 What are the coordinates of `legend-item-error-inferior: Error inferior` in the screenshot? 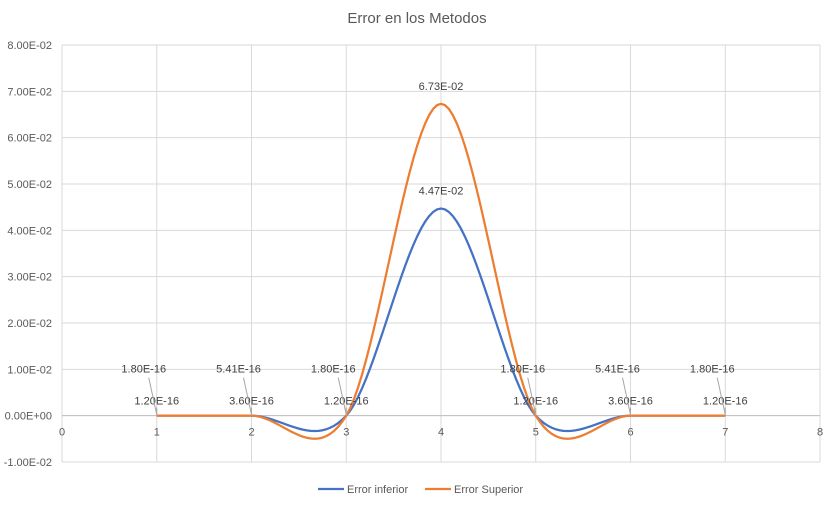 It's located at (363, 490).